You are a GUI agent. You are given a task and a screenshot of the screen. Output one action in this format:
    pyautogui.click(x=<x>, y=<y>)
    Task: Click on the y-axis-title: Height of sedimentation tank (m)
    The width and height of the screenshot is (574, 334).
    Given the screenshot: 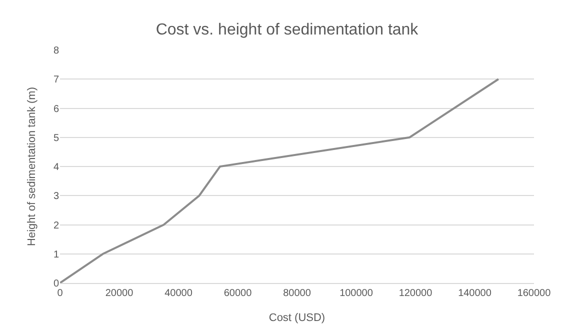 What is the action you would take?
    pyautogui.click(x=32, y=166)
    